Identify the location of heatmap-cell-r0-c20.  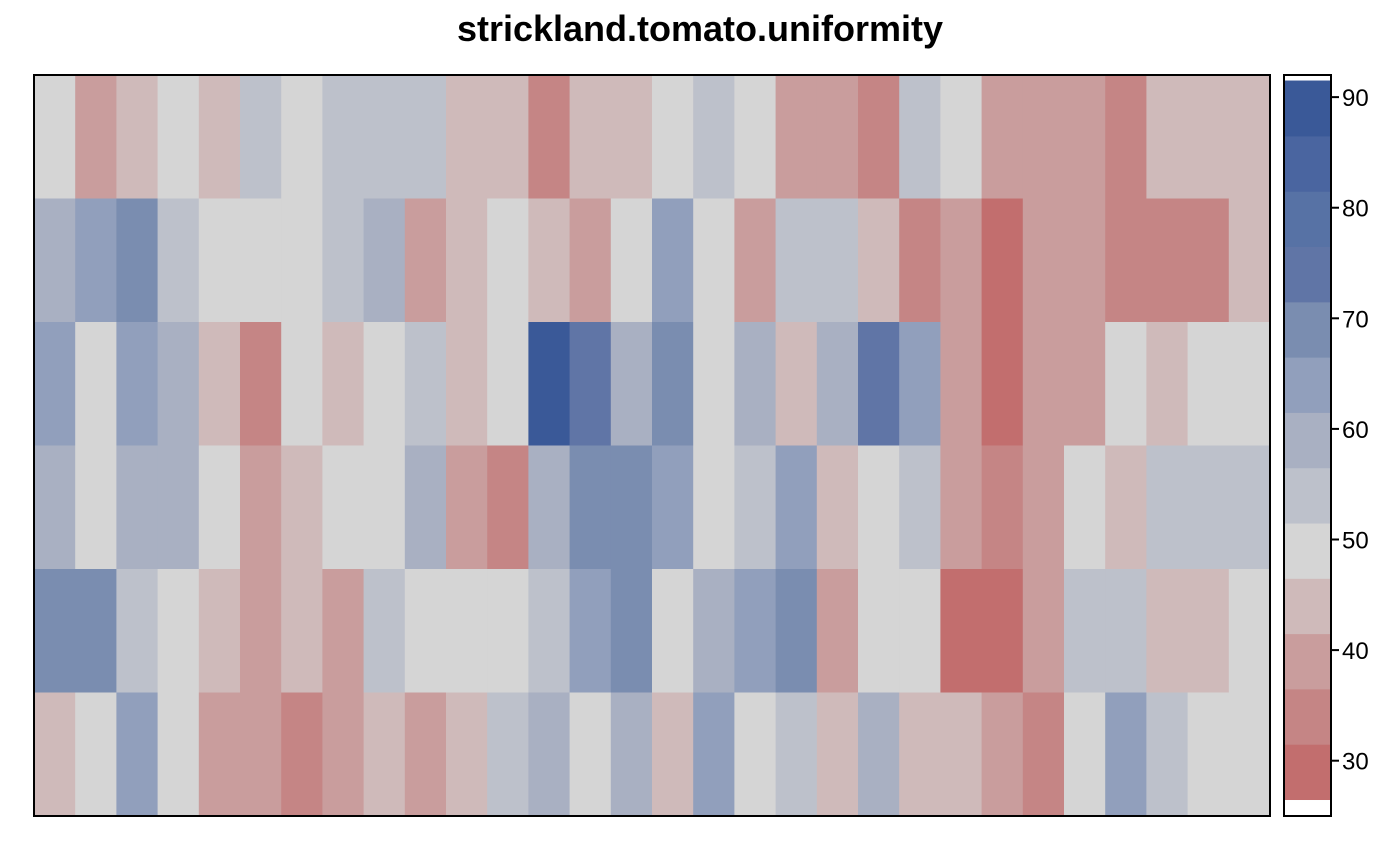
(879, 137).